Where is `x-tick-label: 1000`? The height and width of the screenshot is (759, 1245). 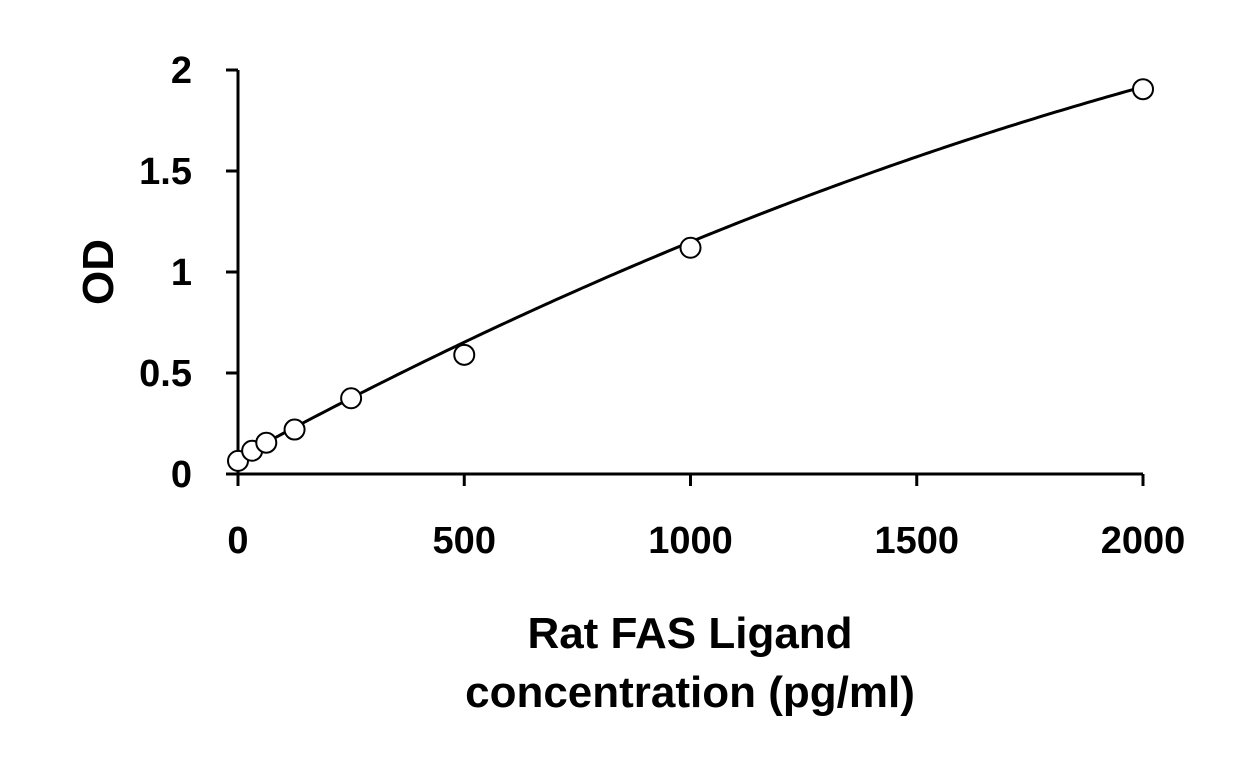
x-tick-label: 1000 is located at coordinates (690, 541).